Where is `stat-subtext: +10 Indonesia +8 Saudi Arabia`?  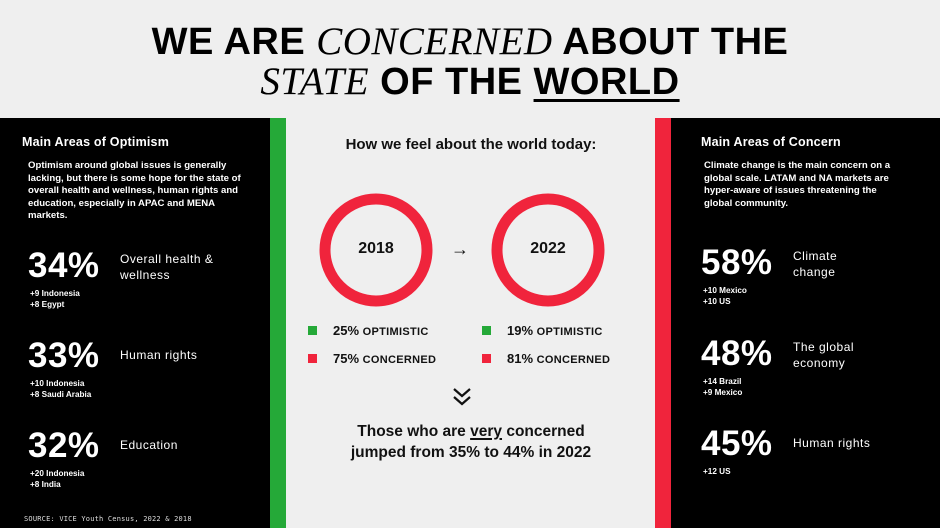 stat-subtext: +10 Indonesia +8 Saudi Arabia is located at coordinates (61, 389).